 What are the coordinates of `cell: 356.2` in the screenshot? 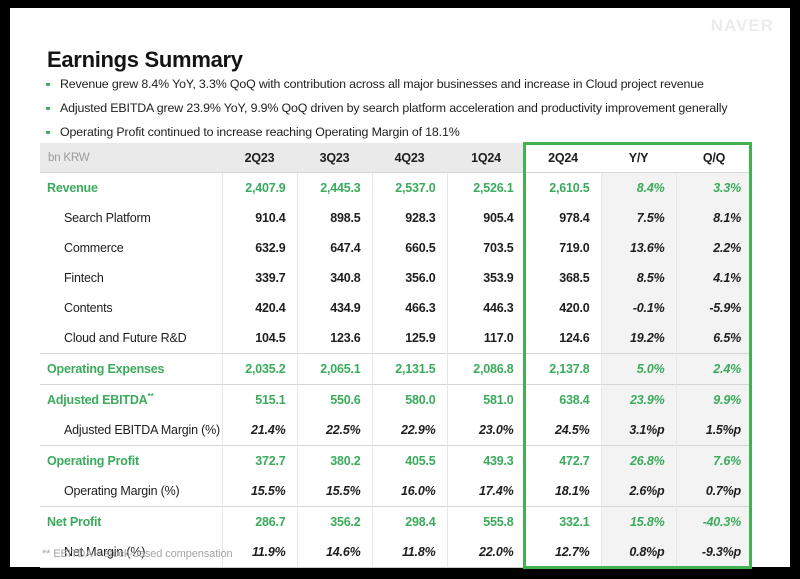 It's located at (334, 521).